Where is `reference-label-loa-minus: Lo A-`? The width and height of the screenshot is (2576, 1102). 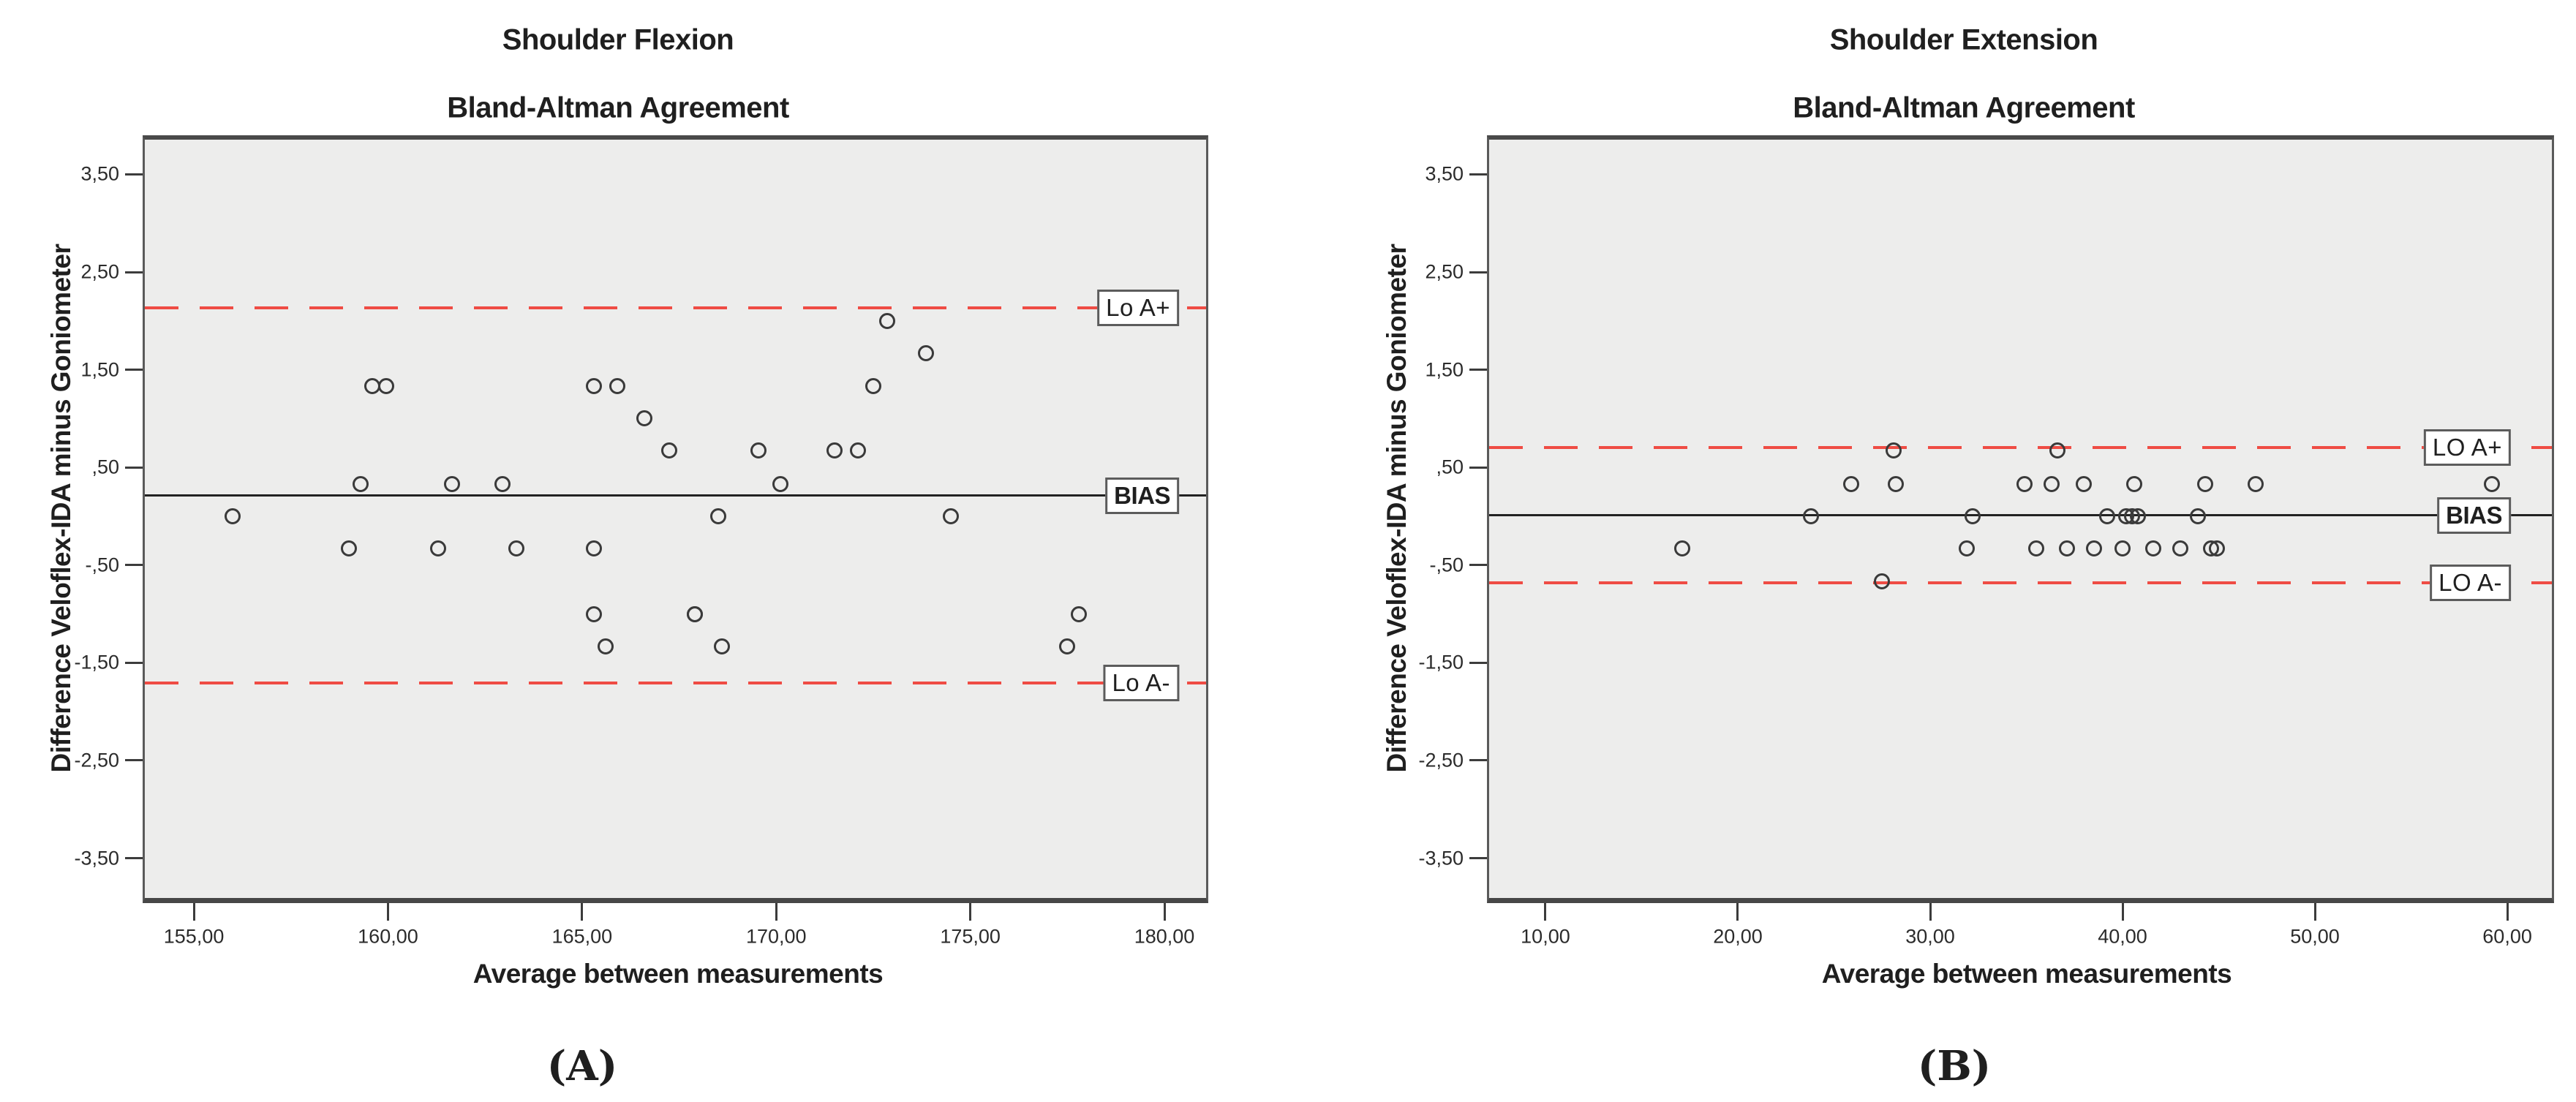
reference-label-loa-minus: Lo A- is located at coordinates (1141, 683).